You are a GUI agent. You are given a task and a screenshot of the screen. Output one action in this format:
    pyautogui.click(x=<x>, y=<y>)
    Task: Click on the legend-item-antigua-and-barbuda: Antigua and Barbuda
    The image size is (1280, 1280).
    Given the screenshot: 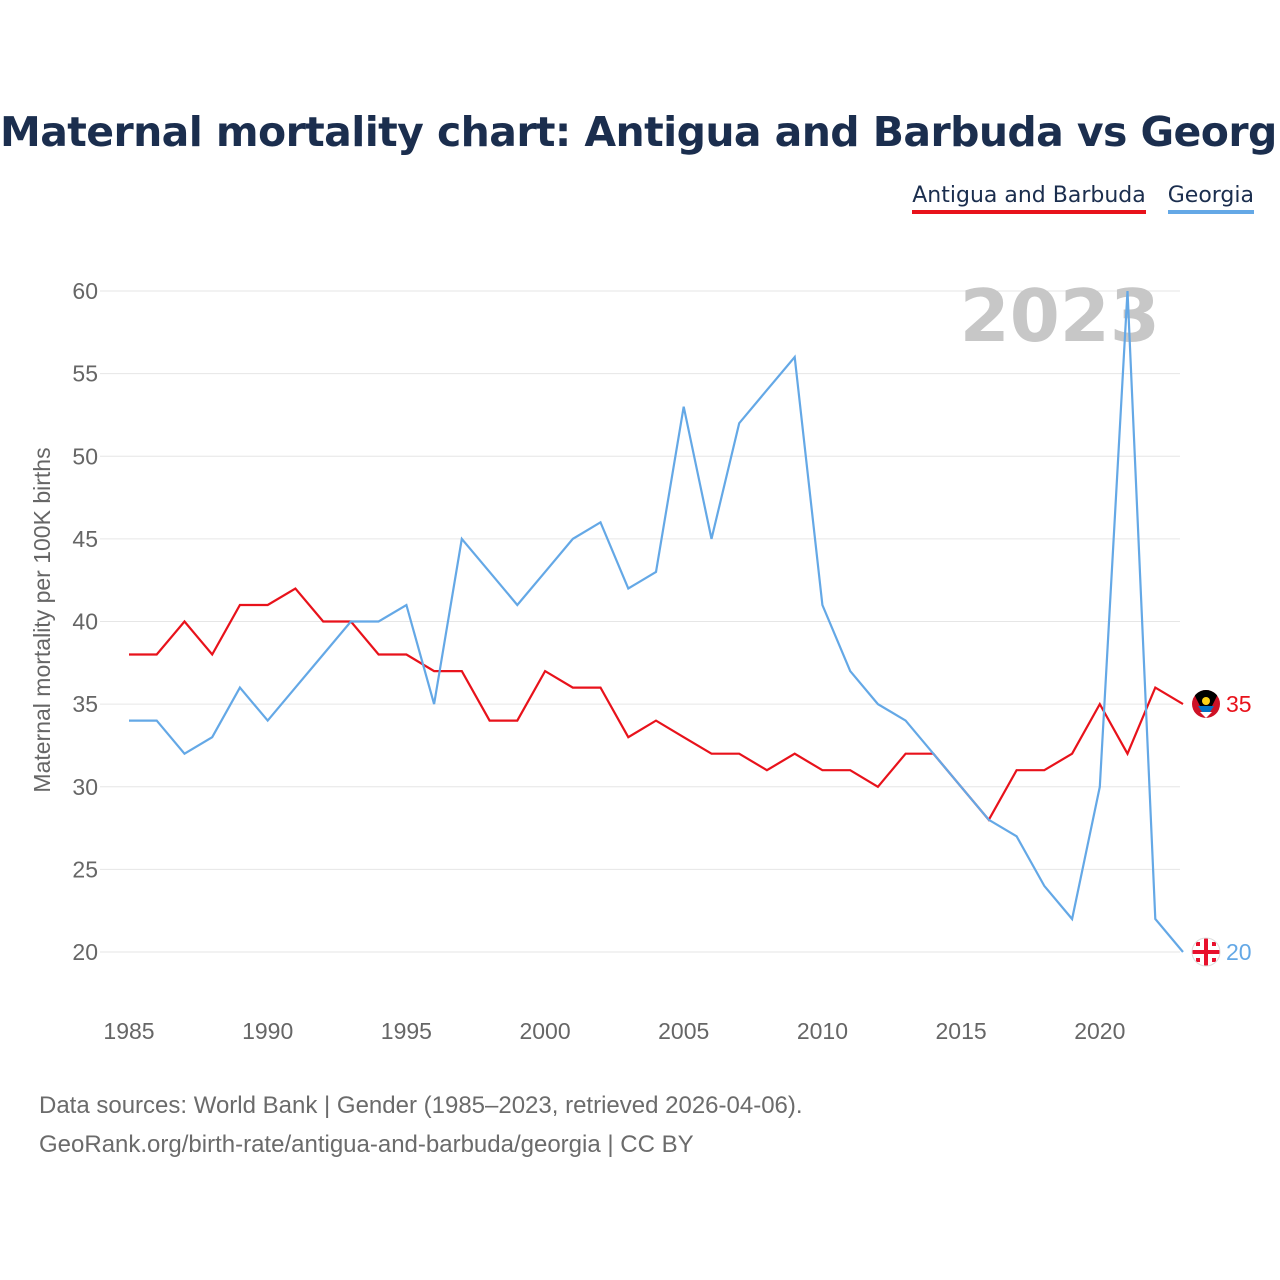 What is the action you would take?
    pyautogui.click(x=1029, y=198)
    